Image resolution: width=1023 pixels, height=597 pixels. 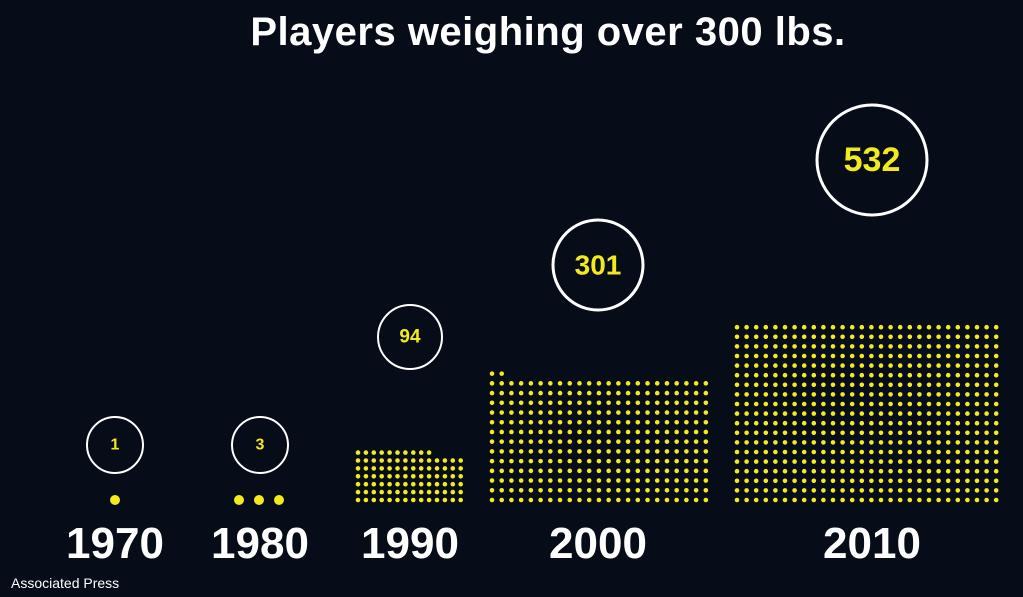 I want to click on data-label: 301, so click(x=598, y=265).